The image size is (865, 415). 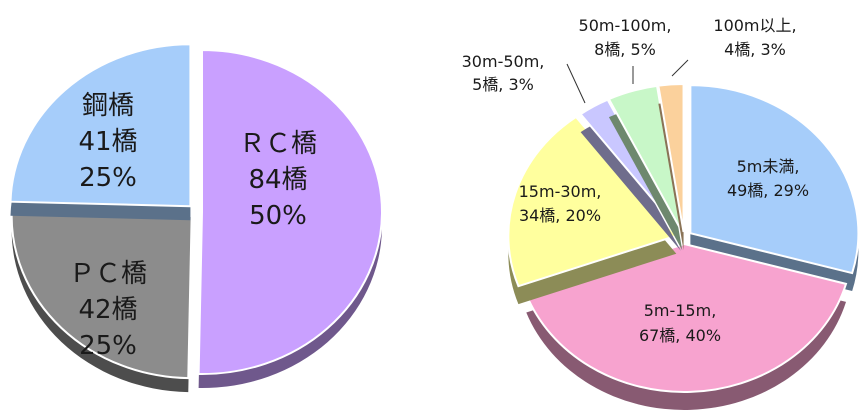 I want to click on slice-label-15-30m: 15m-30m,, so click(x=560, y=191).